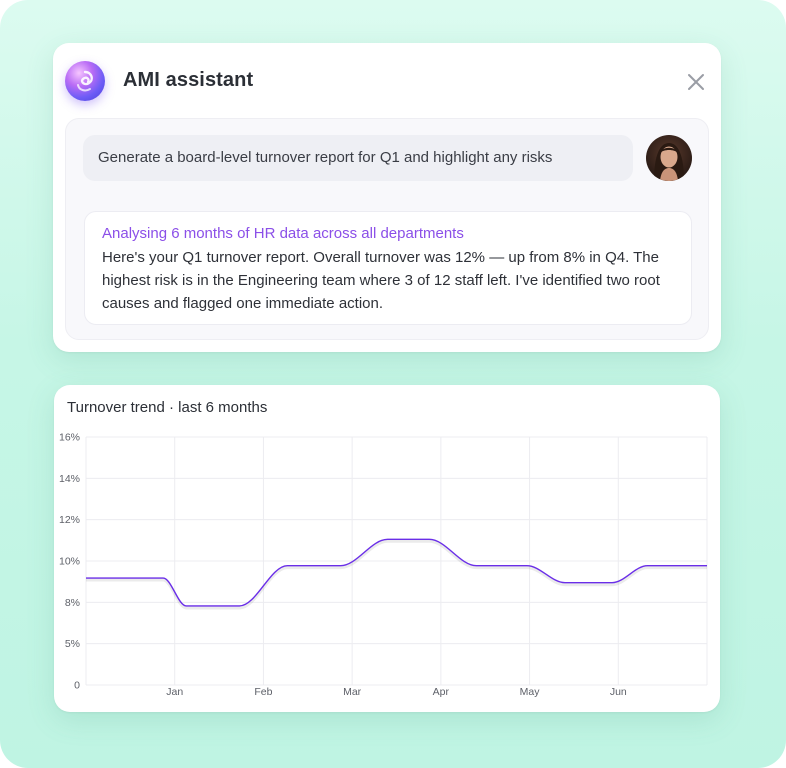 The width and height of the screenshot is (786, 768). Describe the element at coordinates (69, 562) in the screenshot. I see `y-tick-label: 10%` at that location.